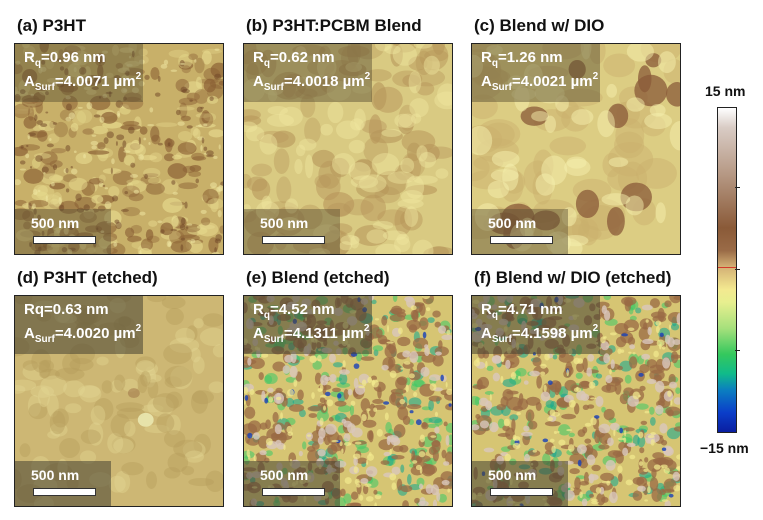 The width and height of the screenshot is (763, 520). I want to click on roughness-info-box: Rq=0.62 nm ASurf=4.0018 µm2, so click(308, 73).